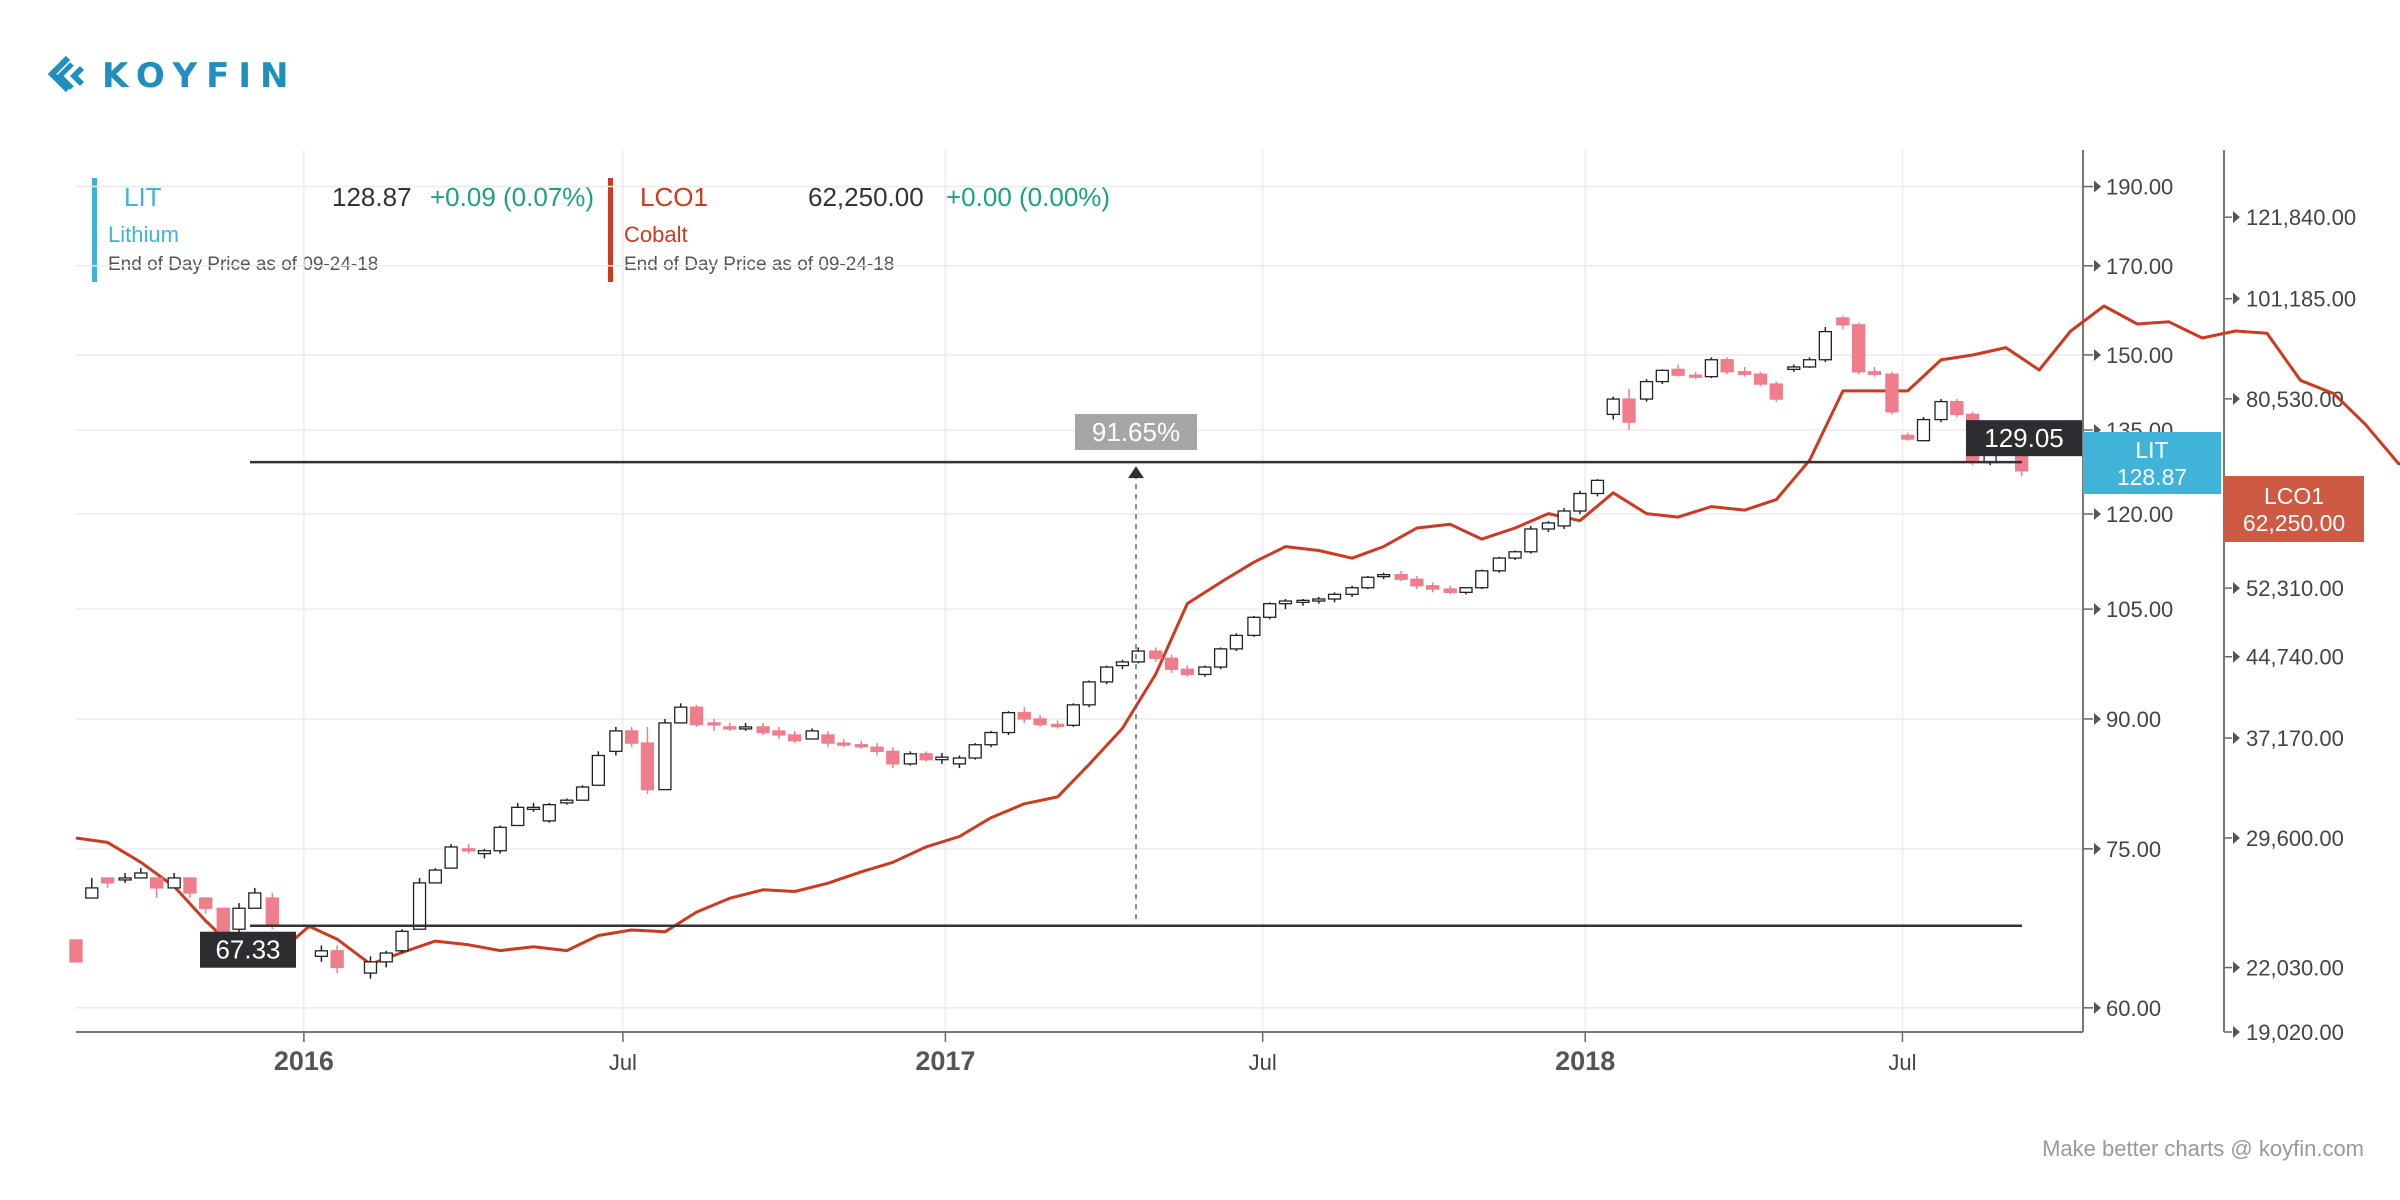 This screenshot has width=2400, height=1200. I want to click on y-left-tick-label: 105.00, so click(2139, 609).